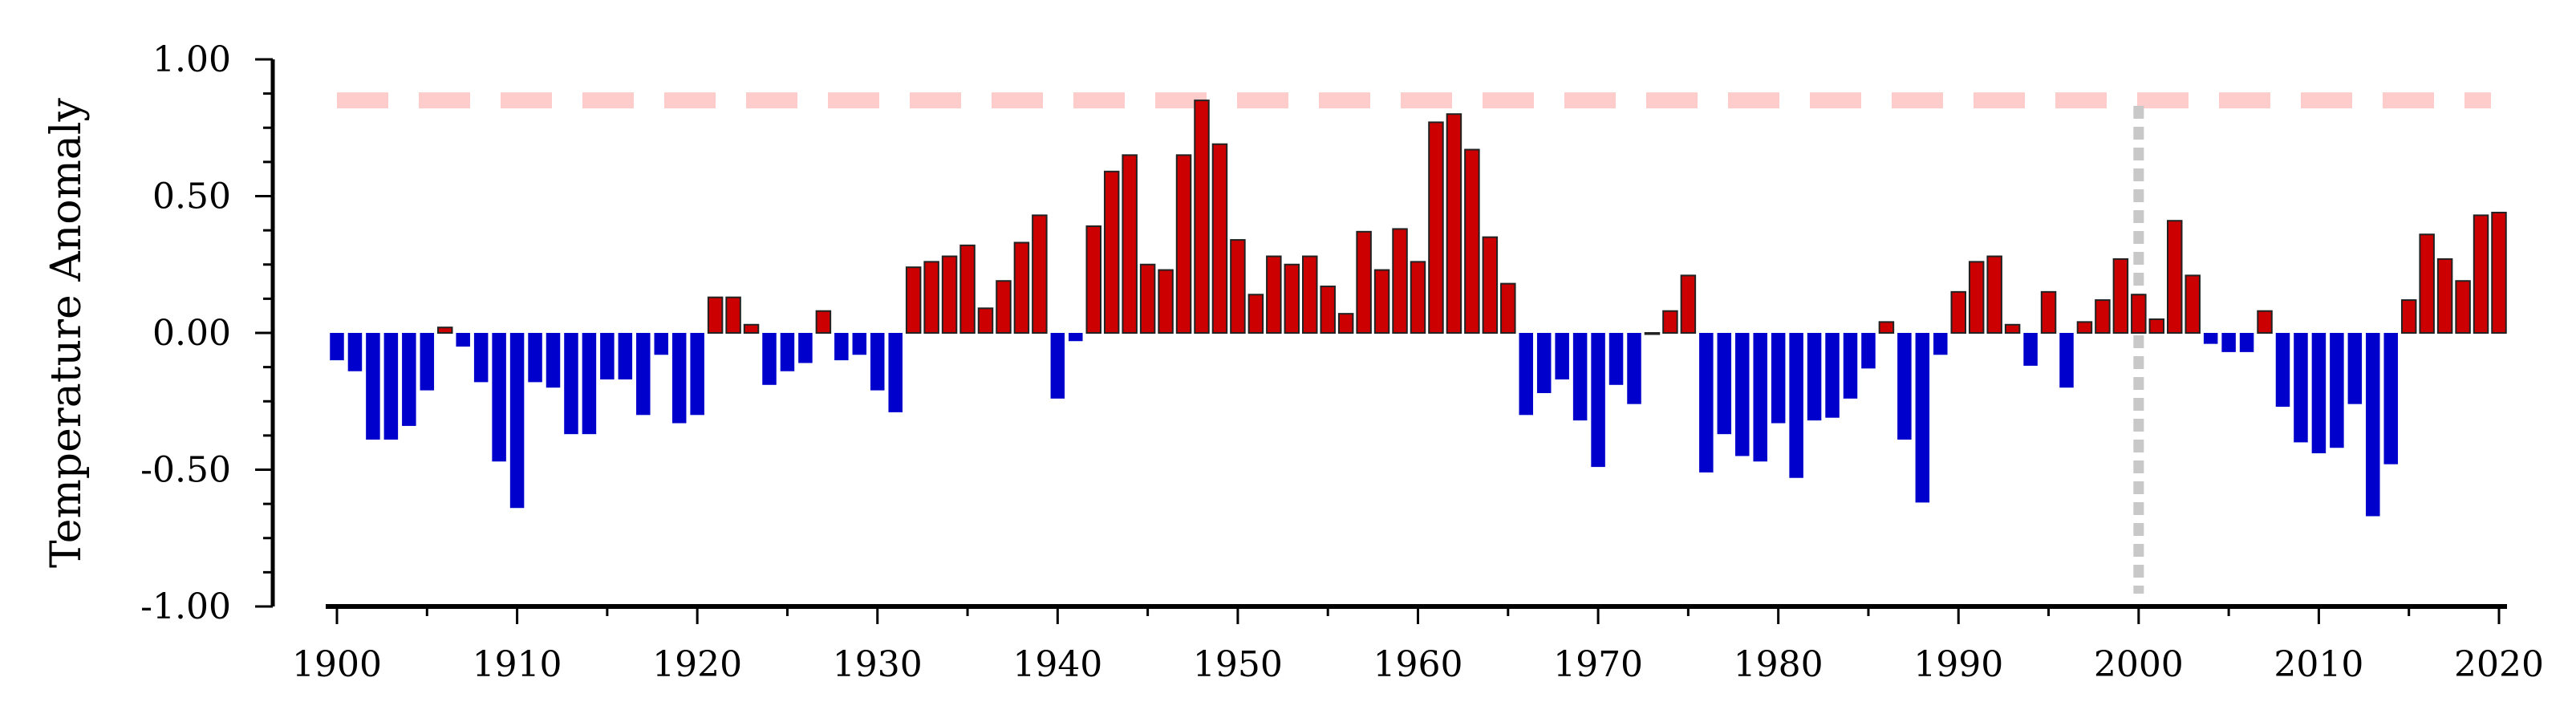  Describe the element at coordinates (1562, 356) in the screenshot. I see `bar-1968` at that location.